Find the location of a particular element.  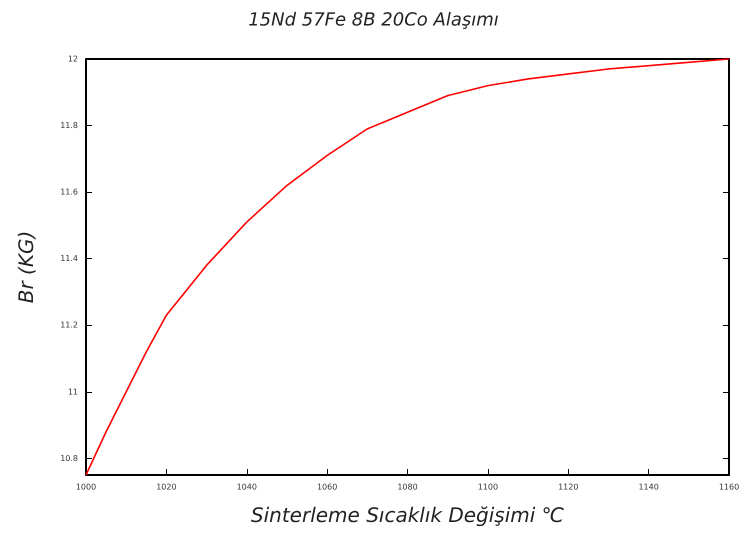

x-tick-label: 1040 is located at coordinates (246, 487).